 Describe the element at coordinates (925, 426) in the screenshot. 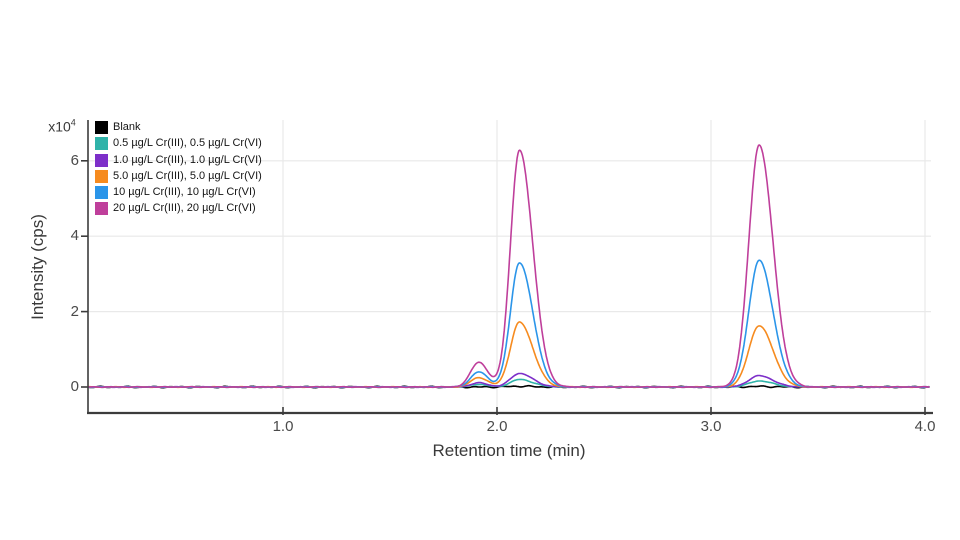

I see `x-tick-label: 4.0` at that location.